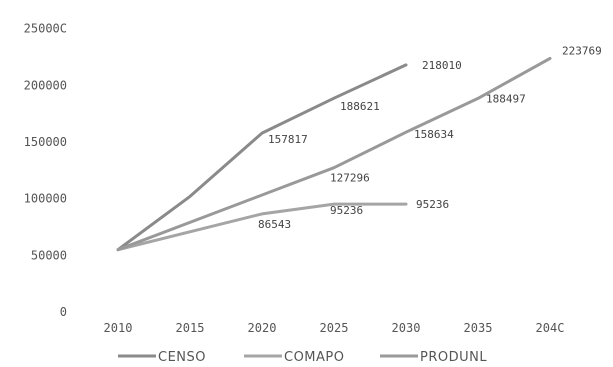 The height and width of the screenshot is (367, 613). Describe the element at coordinates (182, 357) in the screenshot. I see `legend-label: CENSO` at that location.